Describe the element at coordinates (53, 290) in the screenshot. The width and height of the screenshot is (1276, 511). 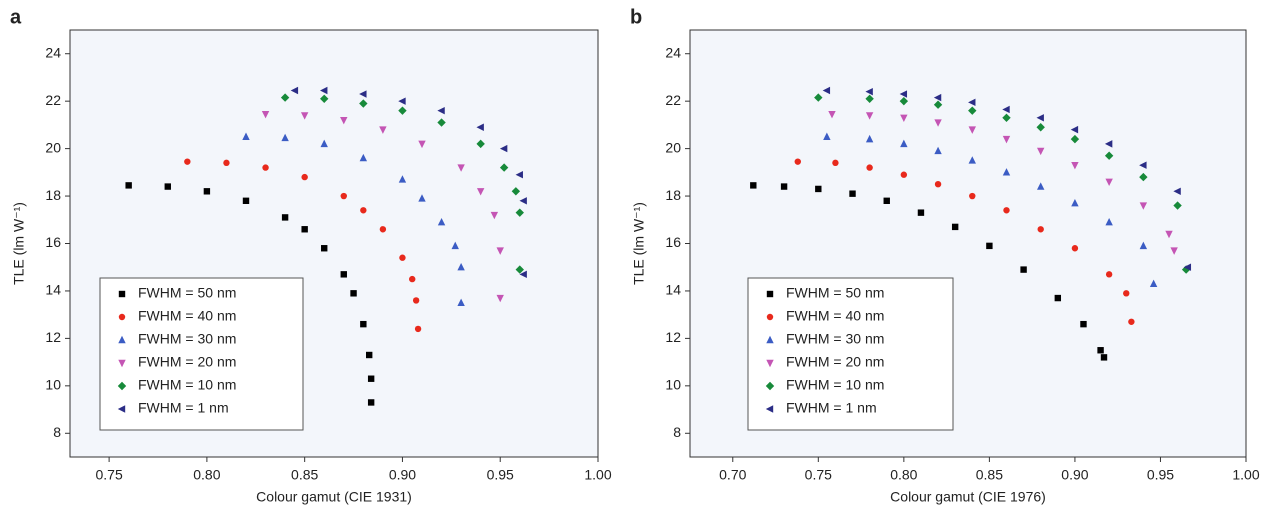
I see `y-tick-label: 14` at that location.